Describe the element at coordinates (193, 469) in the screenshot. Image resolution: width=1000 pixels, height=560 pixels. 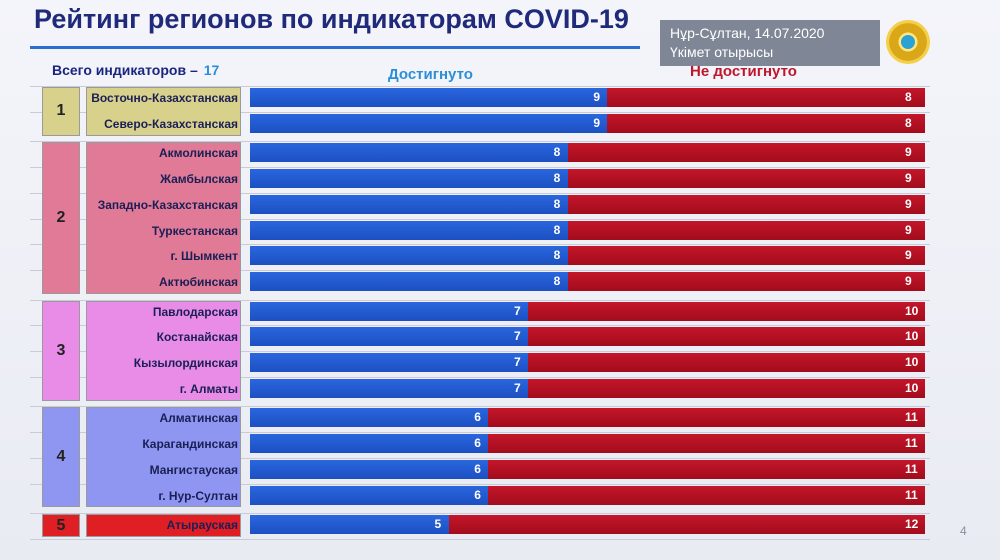
I see `region-label: Мангистауская` at that location.